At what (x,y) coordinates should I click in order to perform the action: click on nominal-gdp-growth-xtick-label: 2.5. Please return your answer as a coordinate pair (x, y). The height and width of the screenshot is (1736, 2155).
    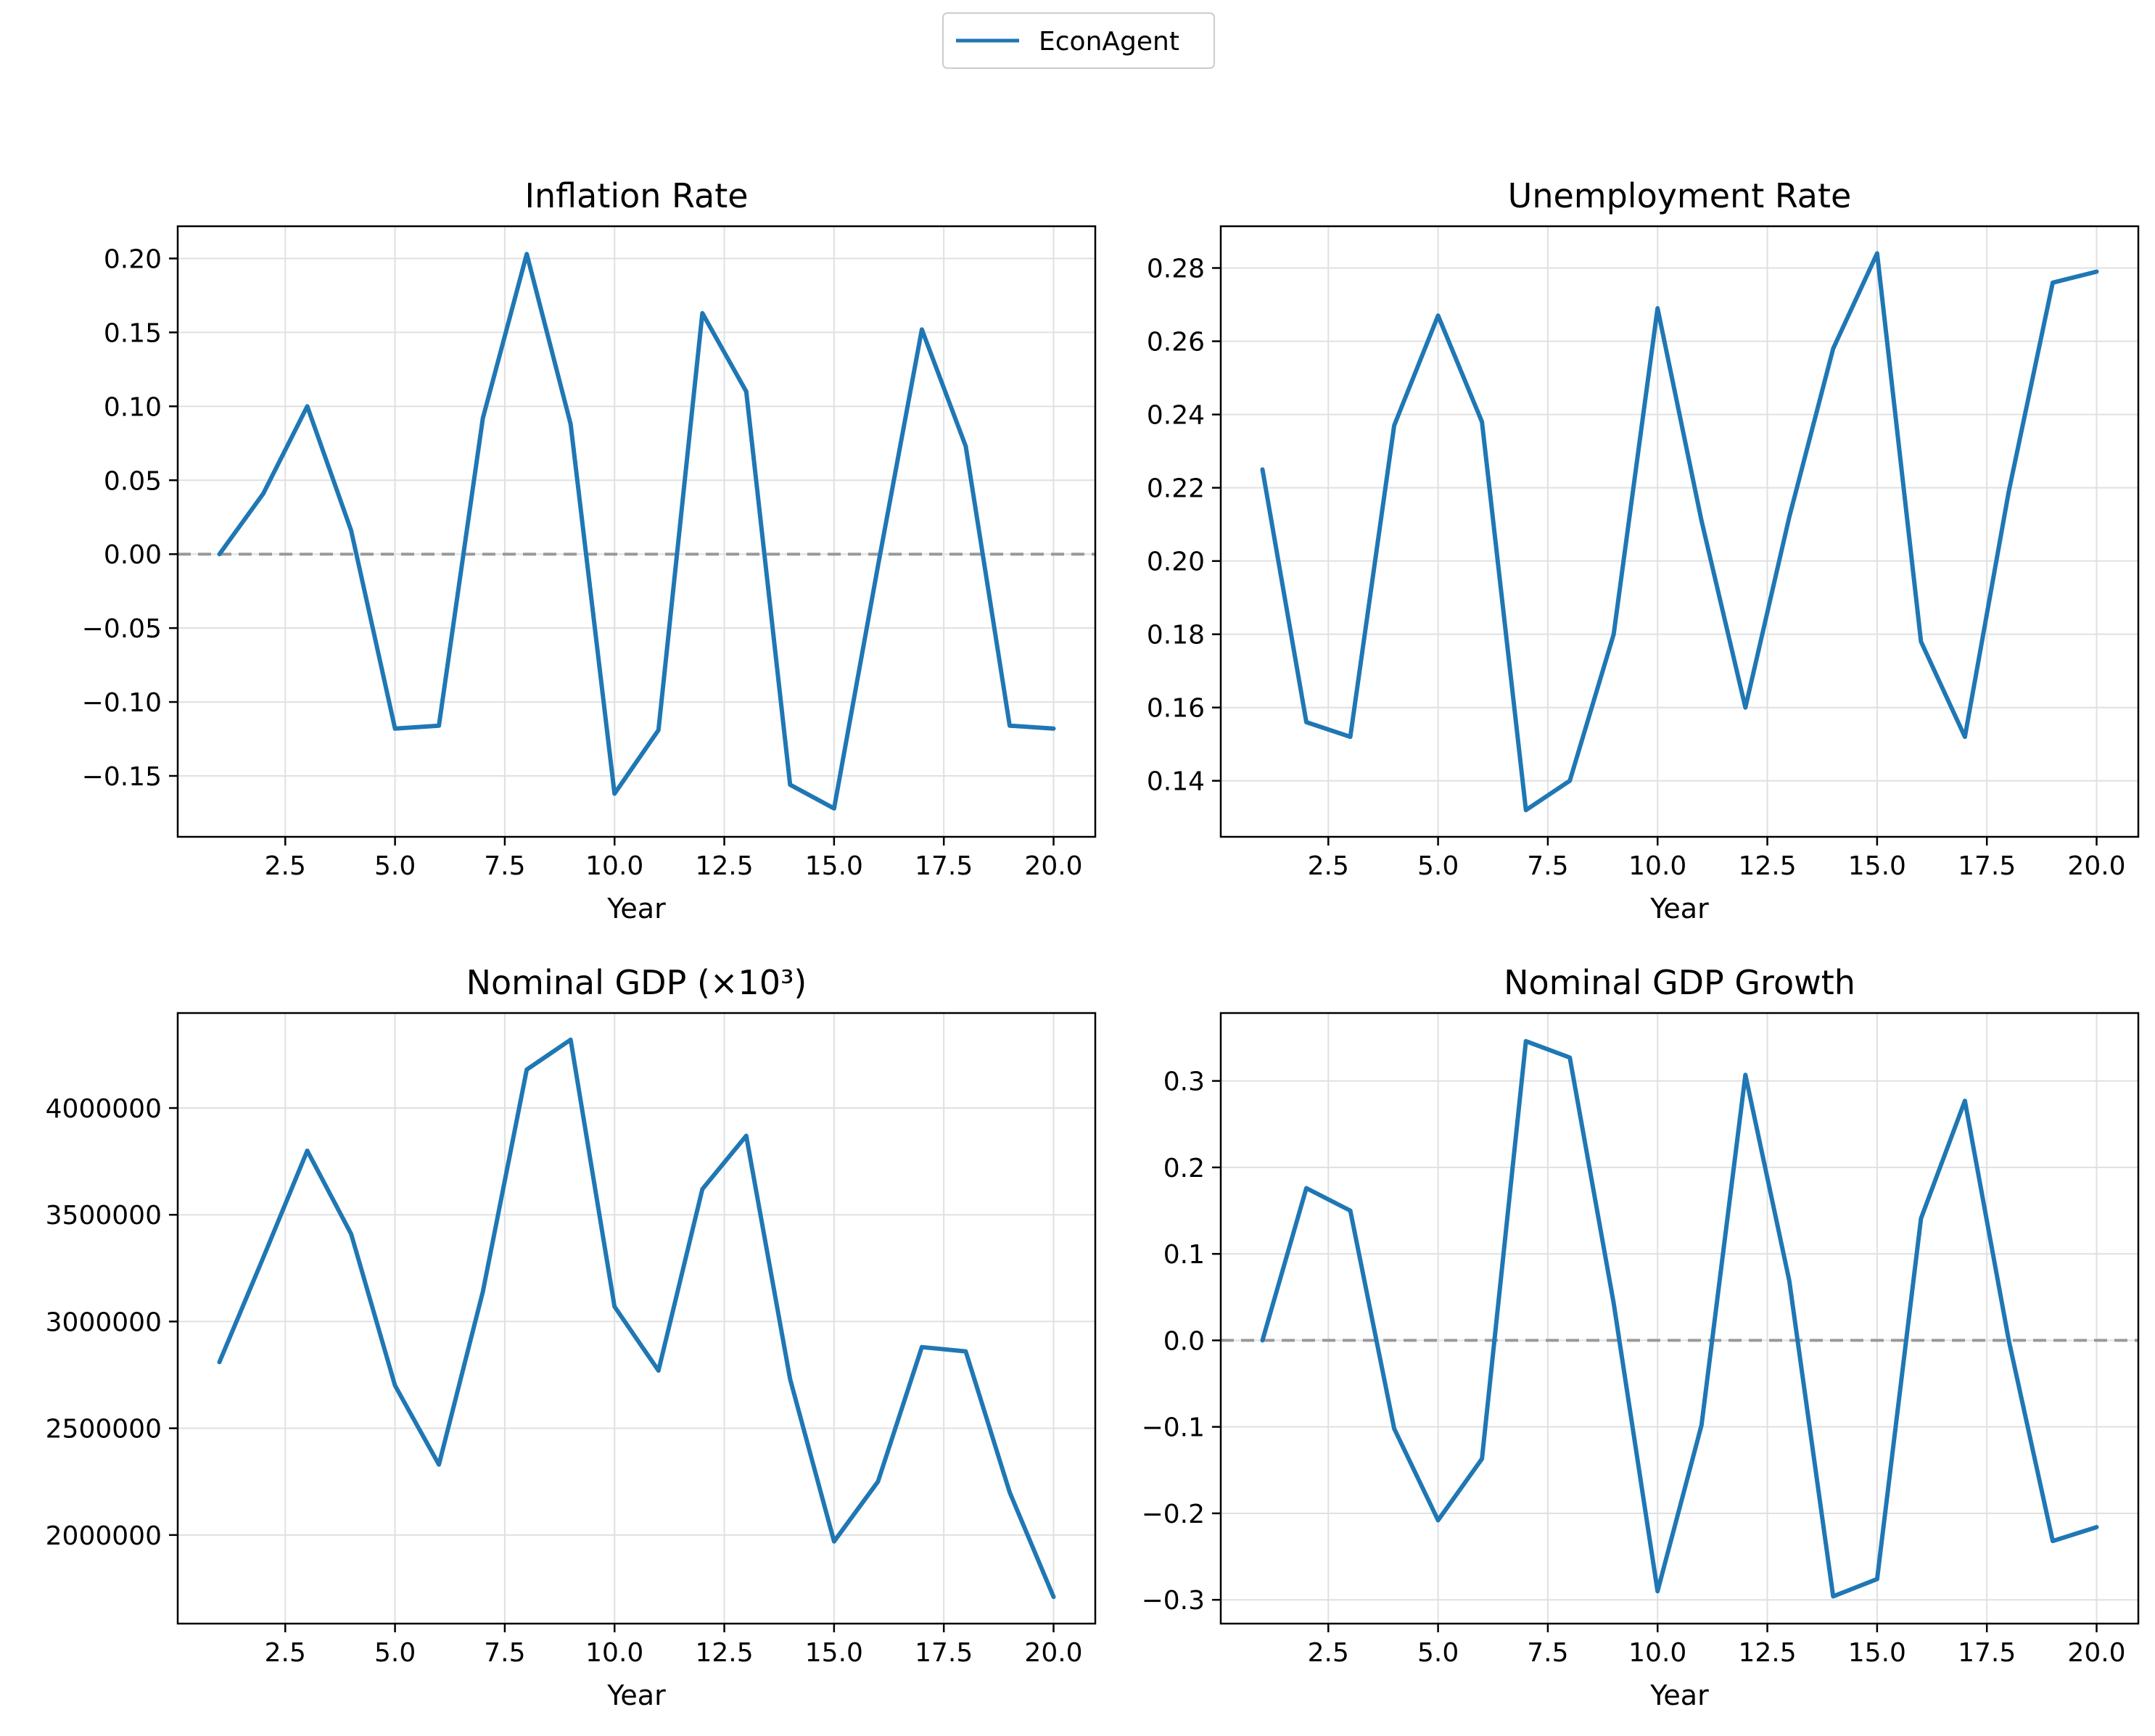
    Looking at the image, I should click on (1328, 1653).